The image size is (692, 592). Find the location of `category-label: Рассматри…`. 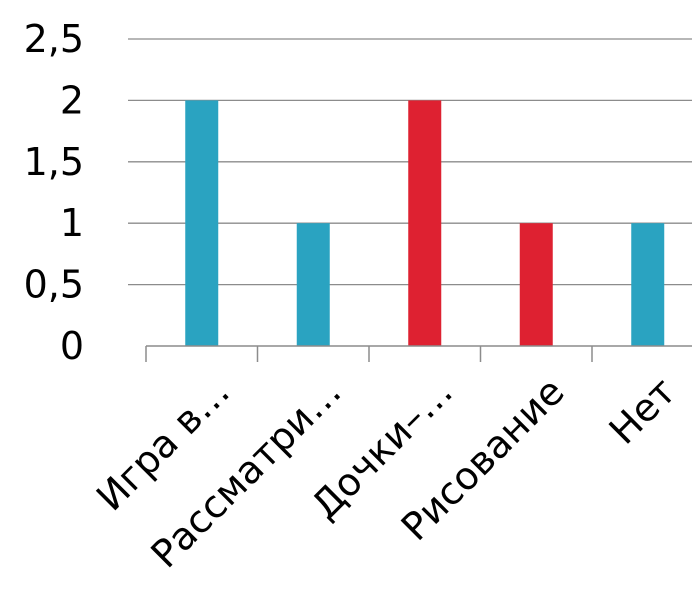

category-label: Рассматри… is located at coordinates (245, 472).